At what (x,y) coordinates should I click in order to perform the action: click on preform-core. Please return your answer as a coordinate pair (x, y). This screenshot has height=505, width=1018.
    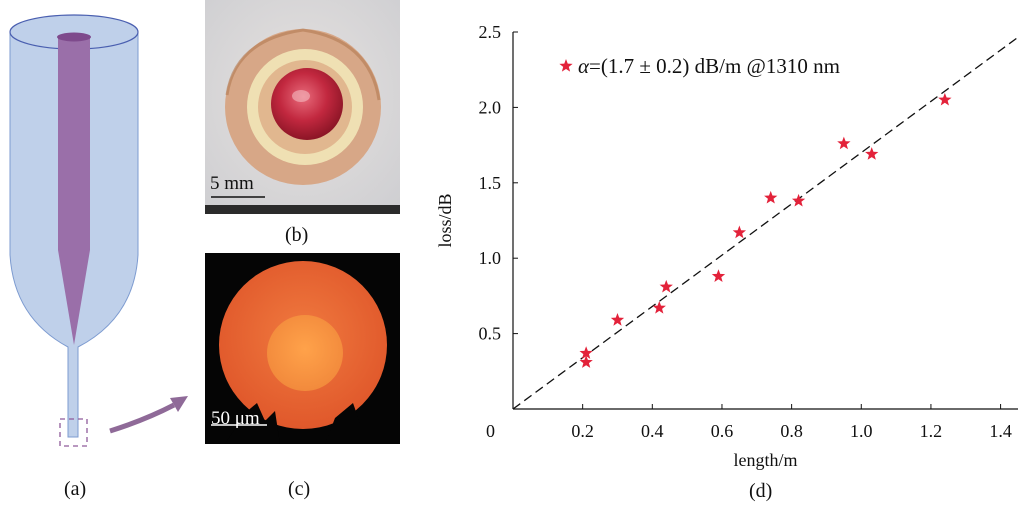
    Looking at the image, I should click on (74, 191).